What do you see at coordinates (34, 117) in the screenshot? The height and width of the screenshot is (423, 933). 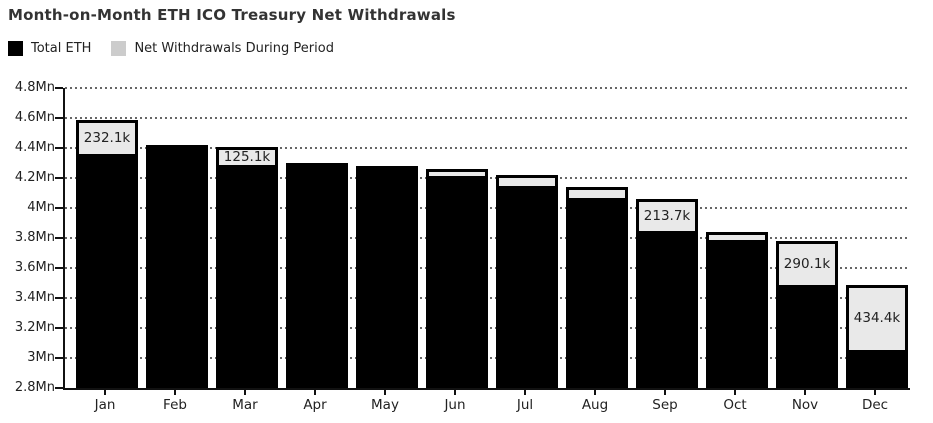 I see `y-axis-label: 4.6Mn` at bounding box center [34, 117].